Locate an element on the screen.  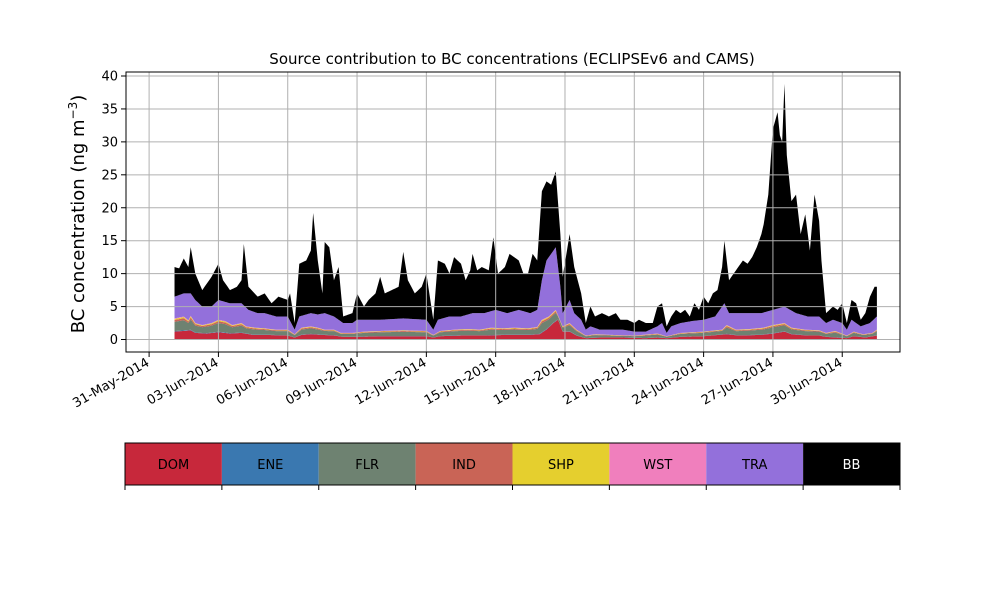
y-axis-label: BC concentration (ng m−3) is located at coordinates (77, 214).